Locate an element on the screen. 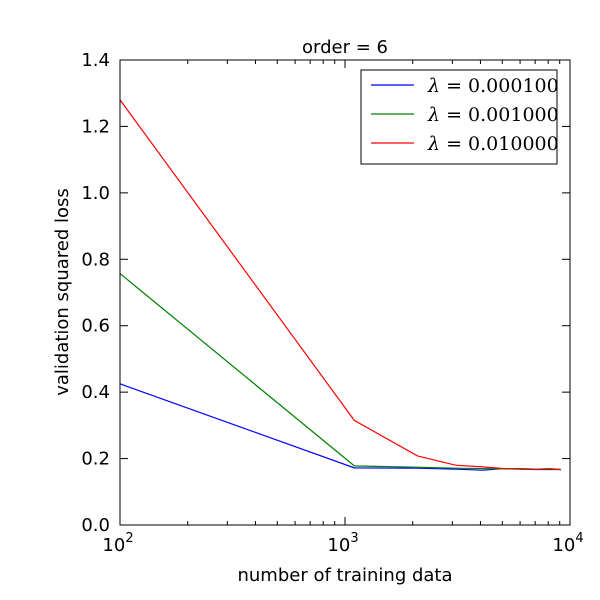 This screenshot has width=600, height=600. x-axis-label: number of training data is located at coordinates (344, 575).